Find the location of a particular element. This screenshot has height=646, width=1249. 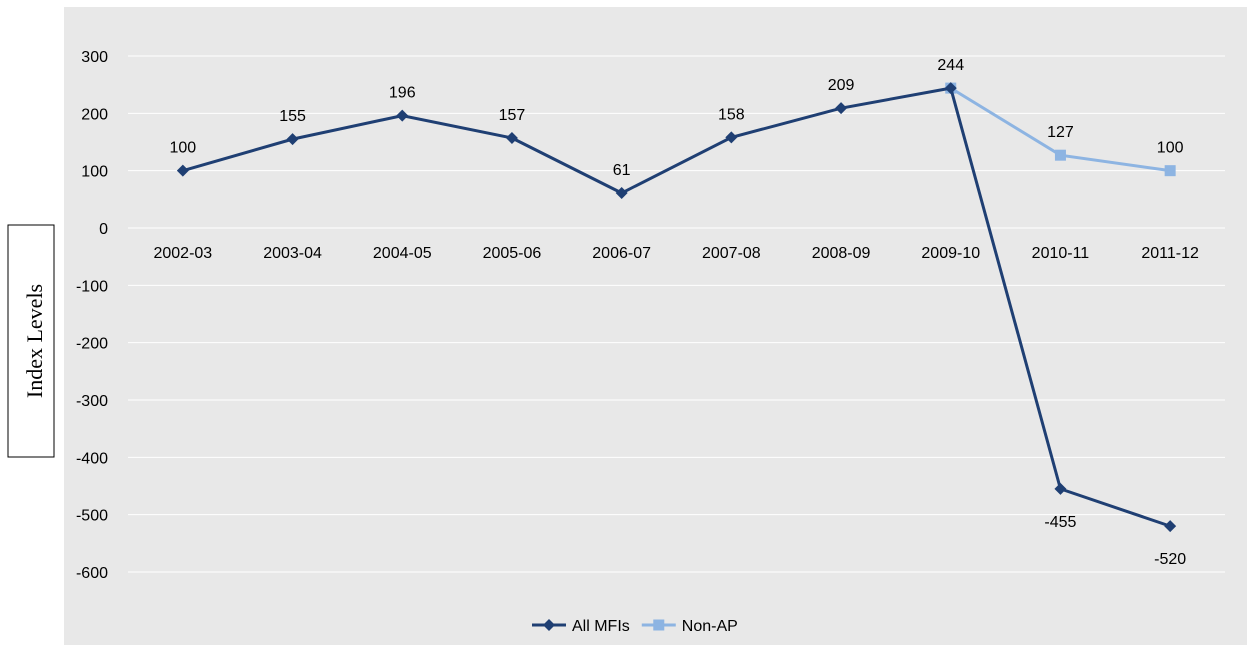

all-mfis-data-label: -520 is located at coordinates (1170, 559).